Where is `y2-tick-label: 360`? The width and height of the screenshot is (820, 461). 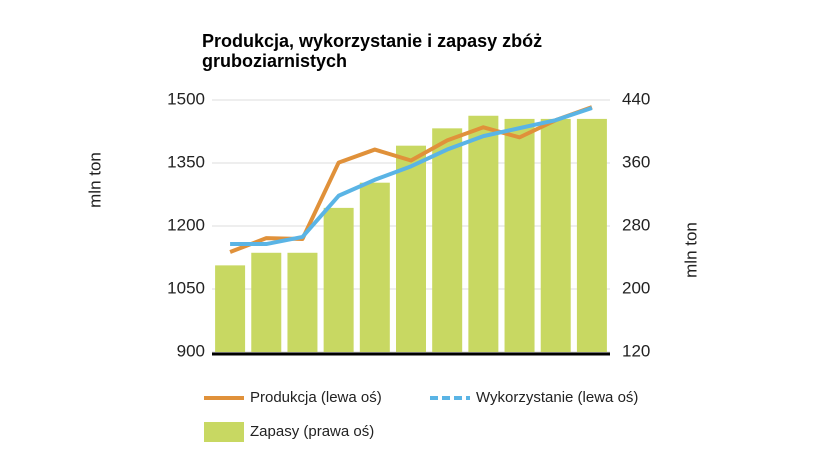
y2-tick-label: 360 is located at coordinates (636, 161).